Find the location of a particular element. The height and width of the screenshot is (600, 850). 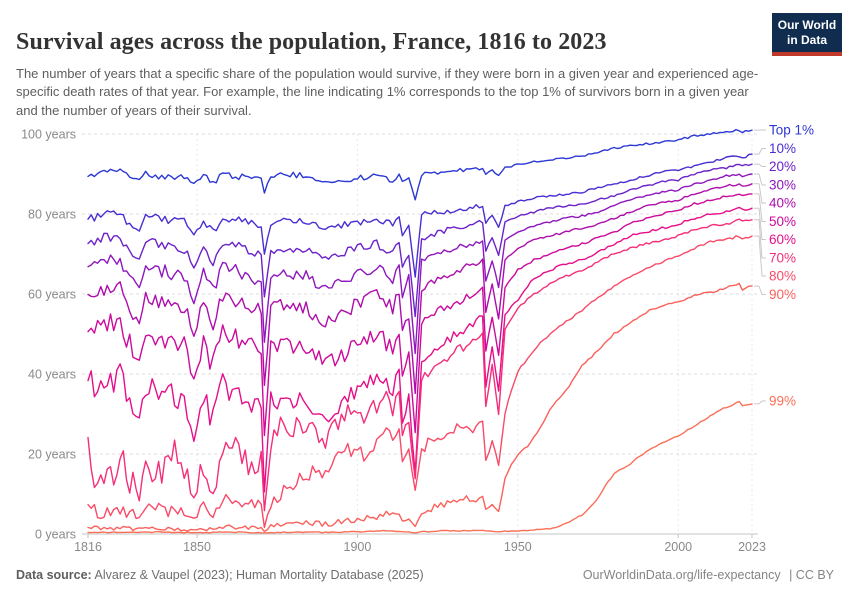

x-axis-label-1816: 1816 is located at coordinates (88, 547).